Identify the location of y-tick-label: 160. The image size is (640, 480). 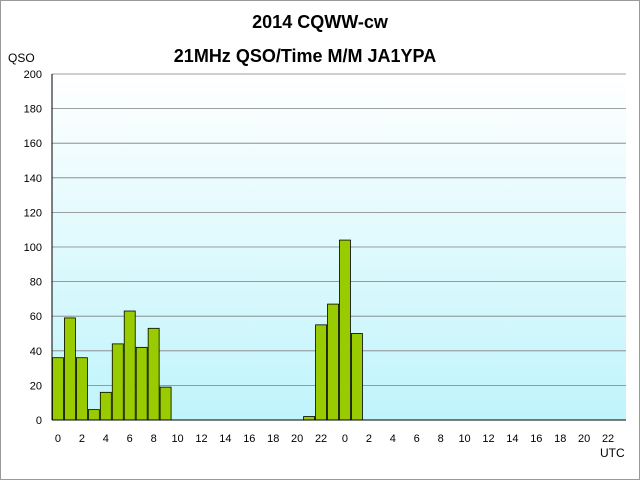
(33, 144).